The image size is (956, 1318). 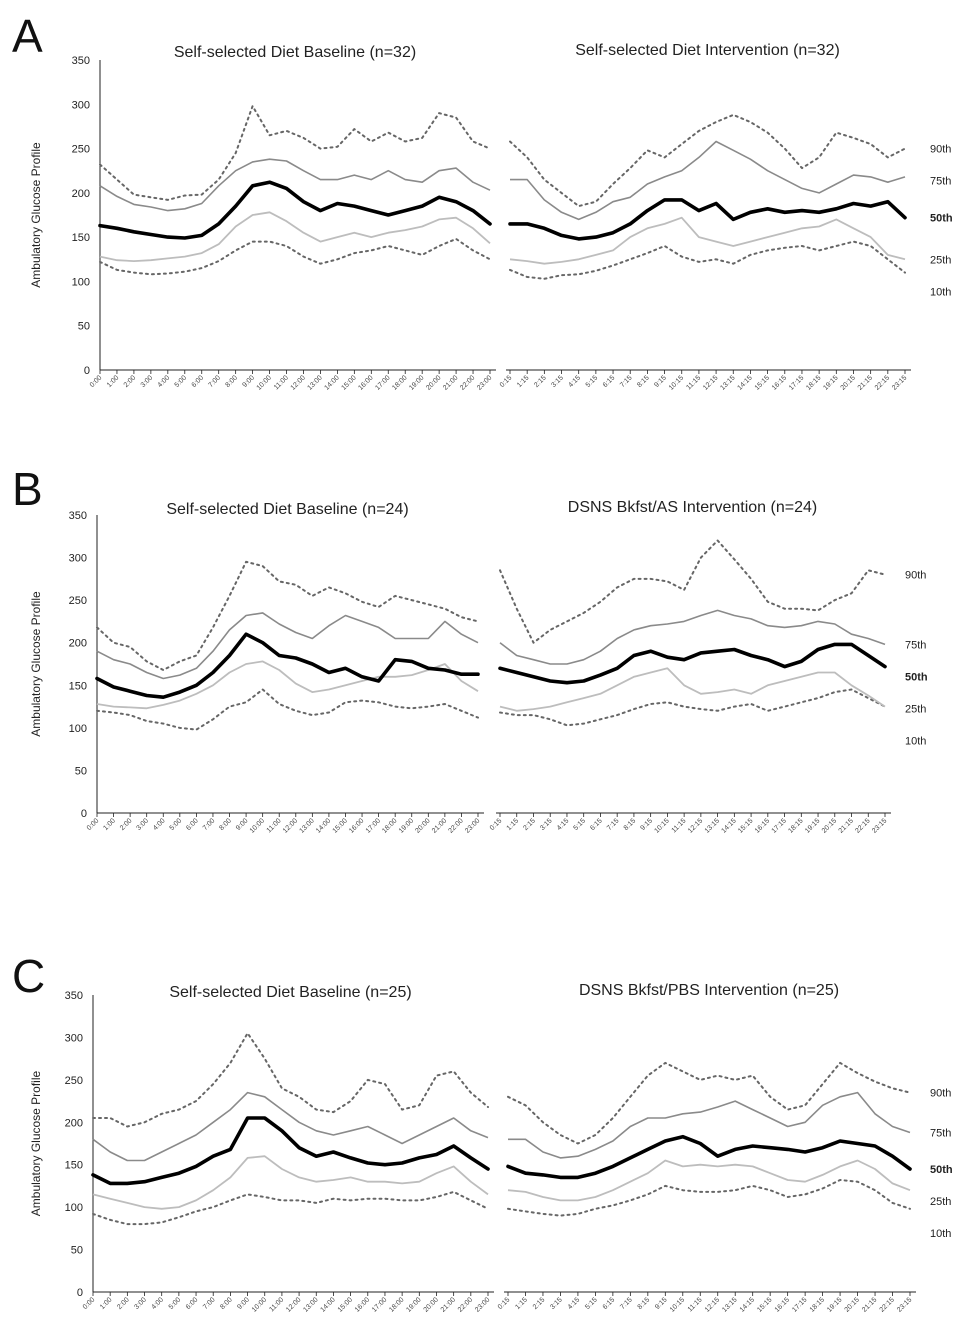 What do you see at coordinates (340, 825) in the screenshot?
I see `x-tick-label: 15:00` at bounding box center [340, 825].